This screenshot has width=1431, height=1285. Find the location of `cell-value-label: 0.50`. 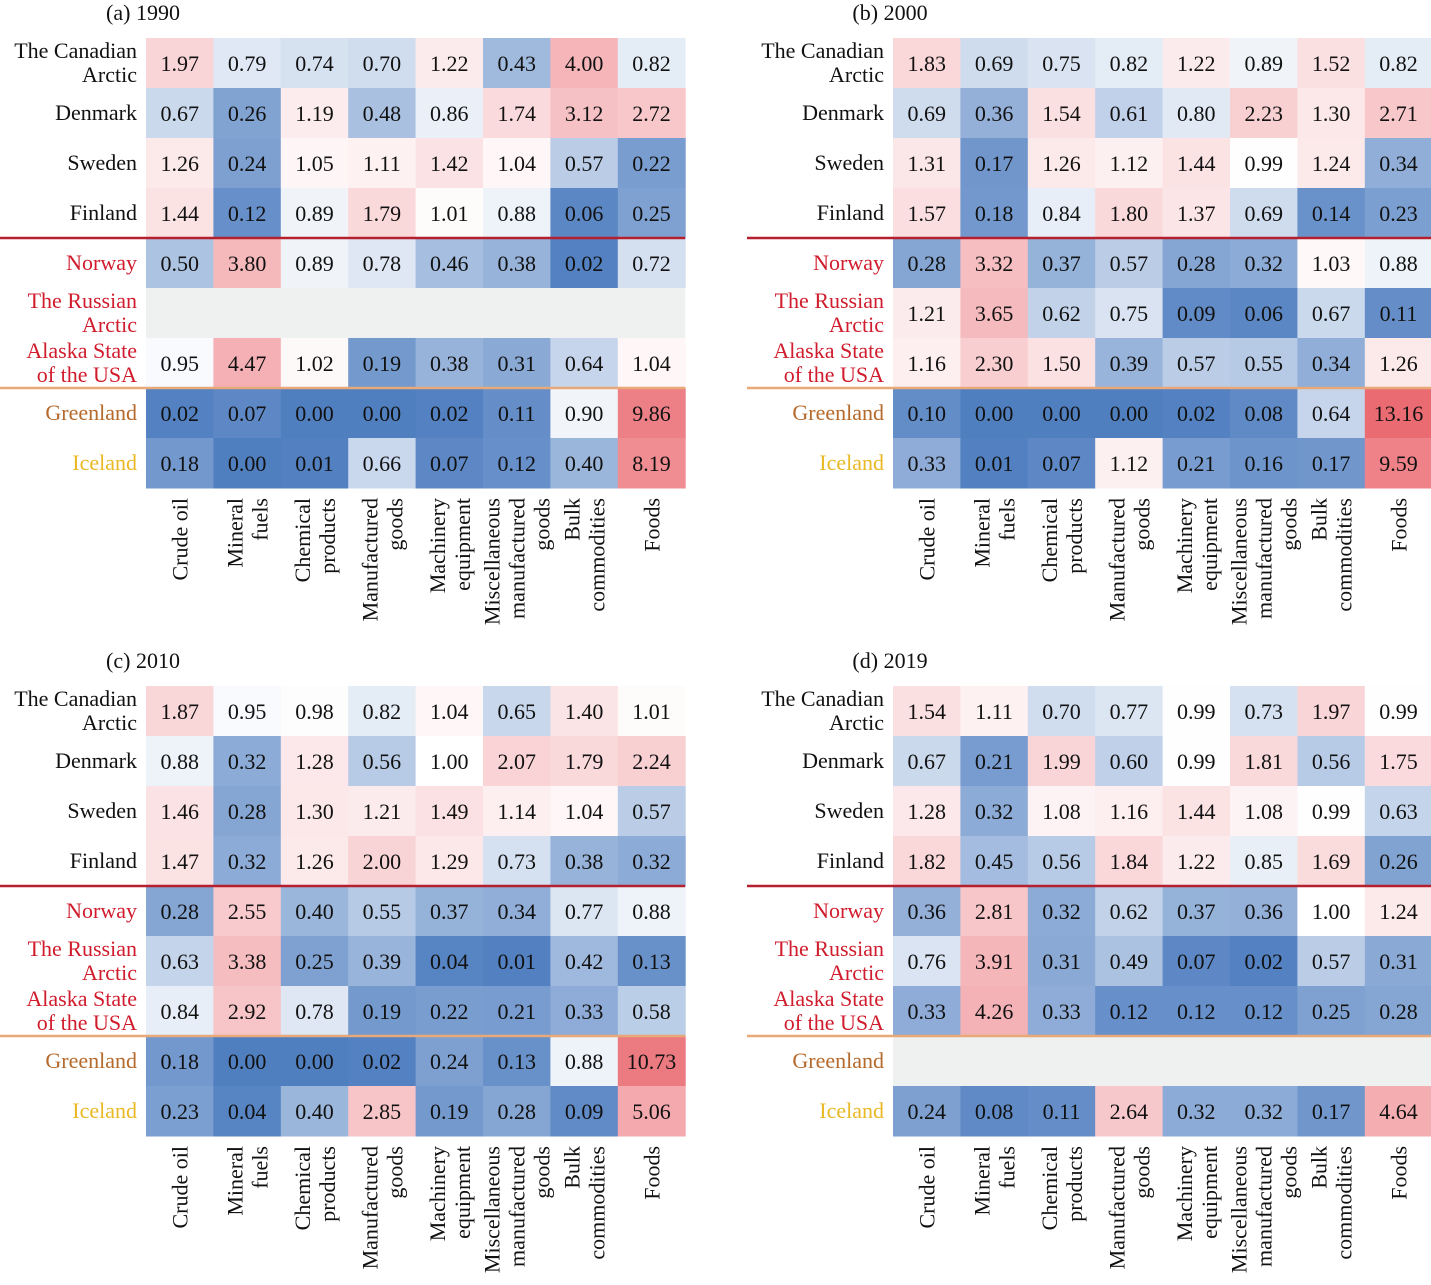

cell-value-label: 0.50 is located at coordinates (179, 263).